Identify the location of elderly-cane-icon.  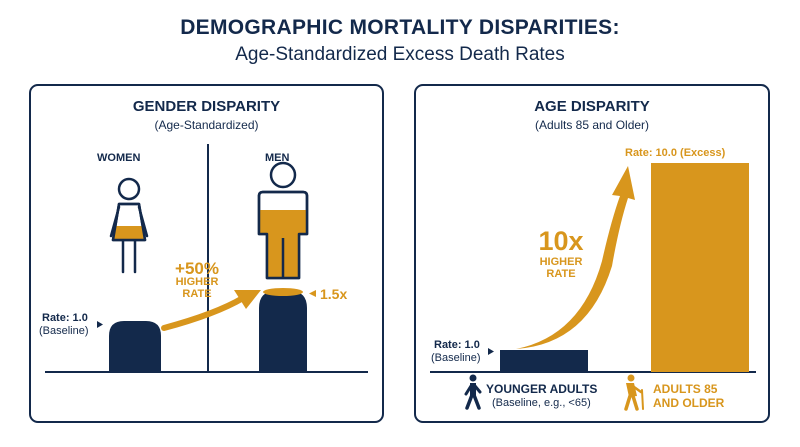
(634, 392).